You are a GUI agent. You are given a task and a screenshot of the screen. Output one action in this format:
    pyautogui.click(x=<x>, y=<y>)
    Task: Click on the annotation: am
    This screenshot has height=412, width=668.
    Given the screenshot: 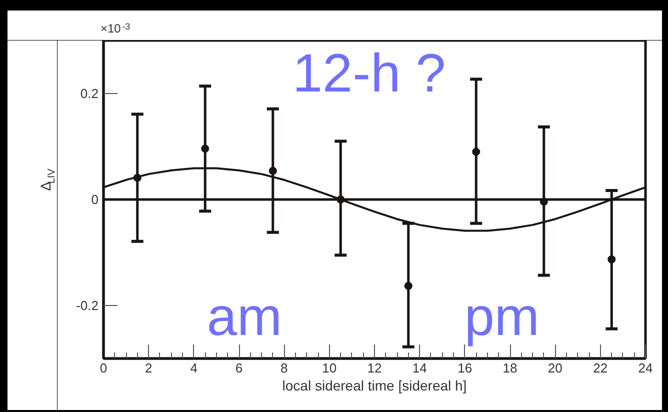 What is the action you would take?
    pyautogui.click(x=244, y=317)
    